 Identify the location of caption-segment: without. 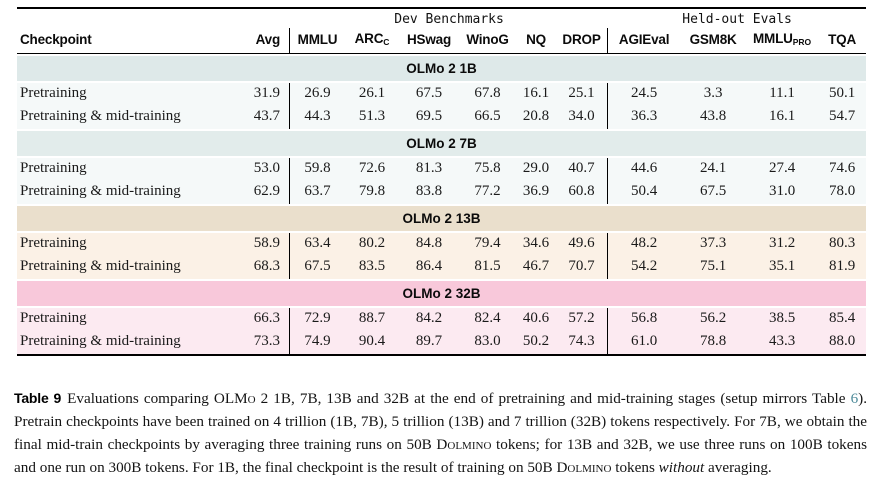
(681, 467).